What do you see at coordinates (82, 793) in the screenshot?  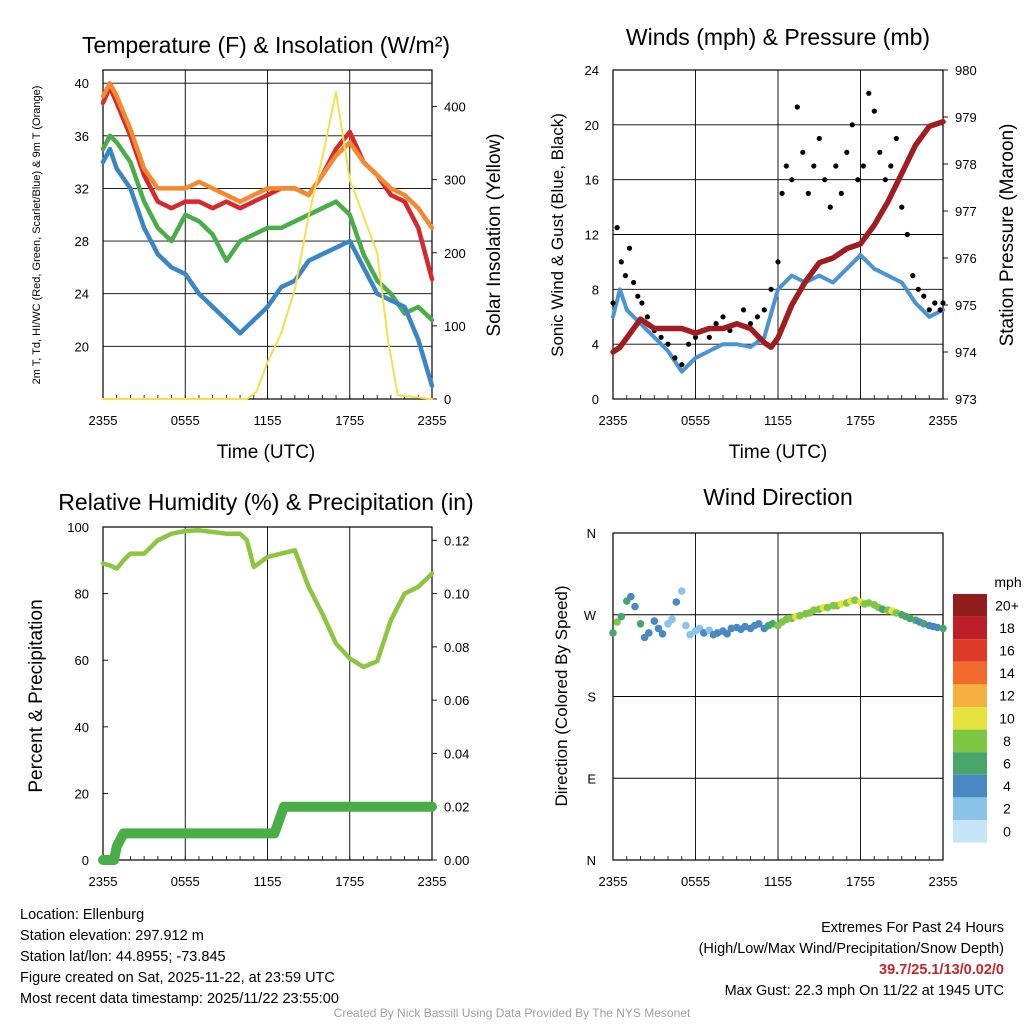 I see `humidity-left-tick-label: 20` at bounding box center [82, 793].